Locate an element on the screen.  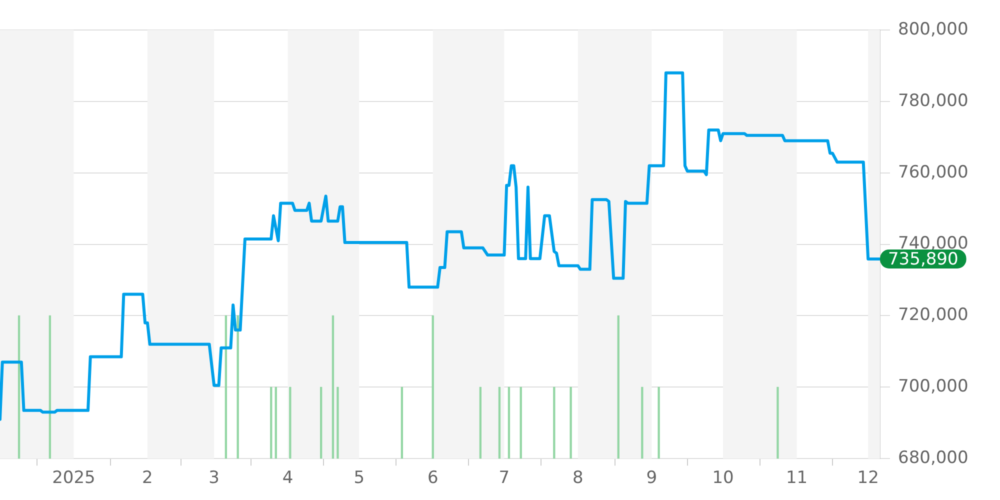
y-tick-label: 780,000 is located at coordinates (933, 100).